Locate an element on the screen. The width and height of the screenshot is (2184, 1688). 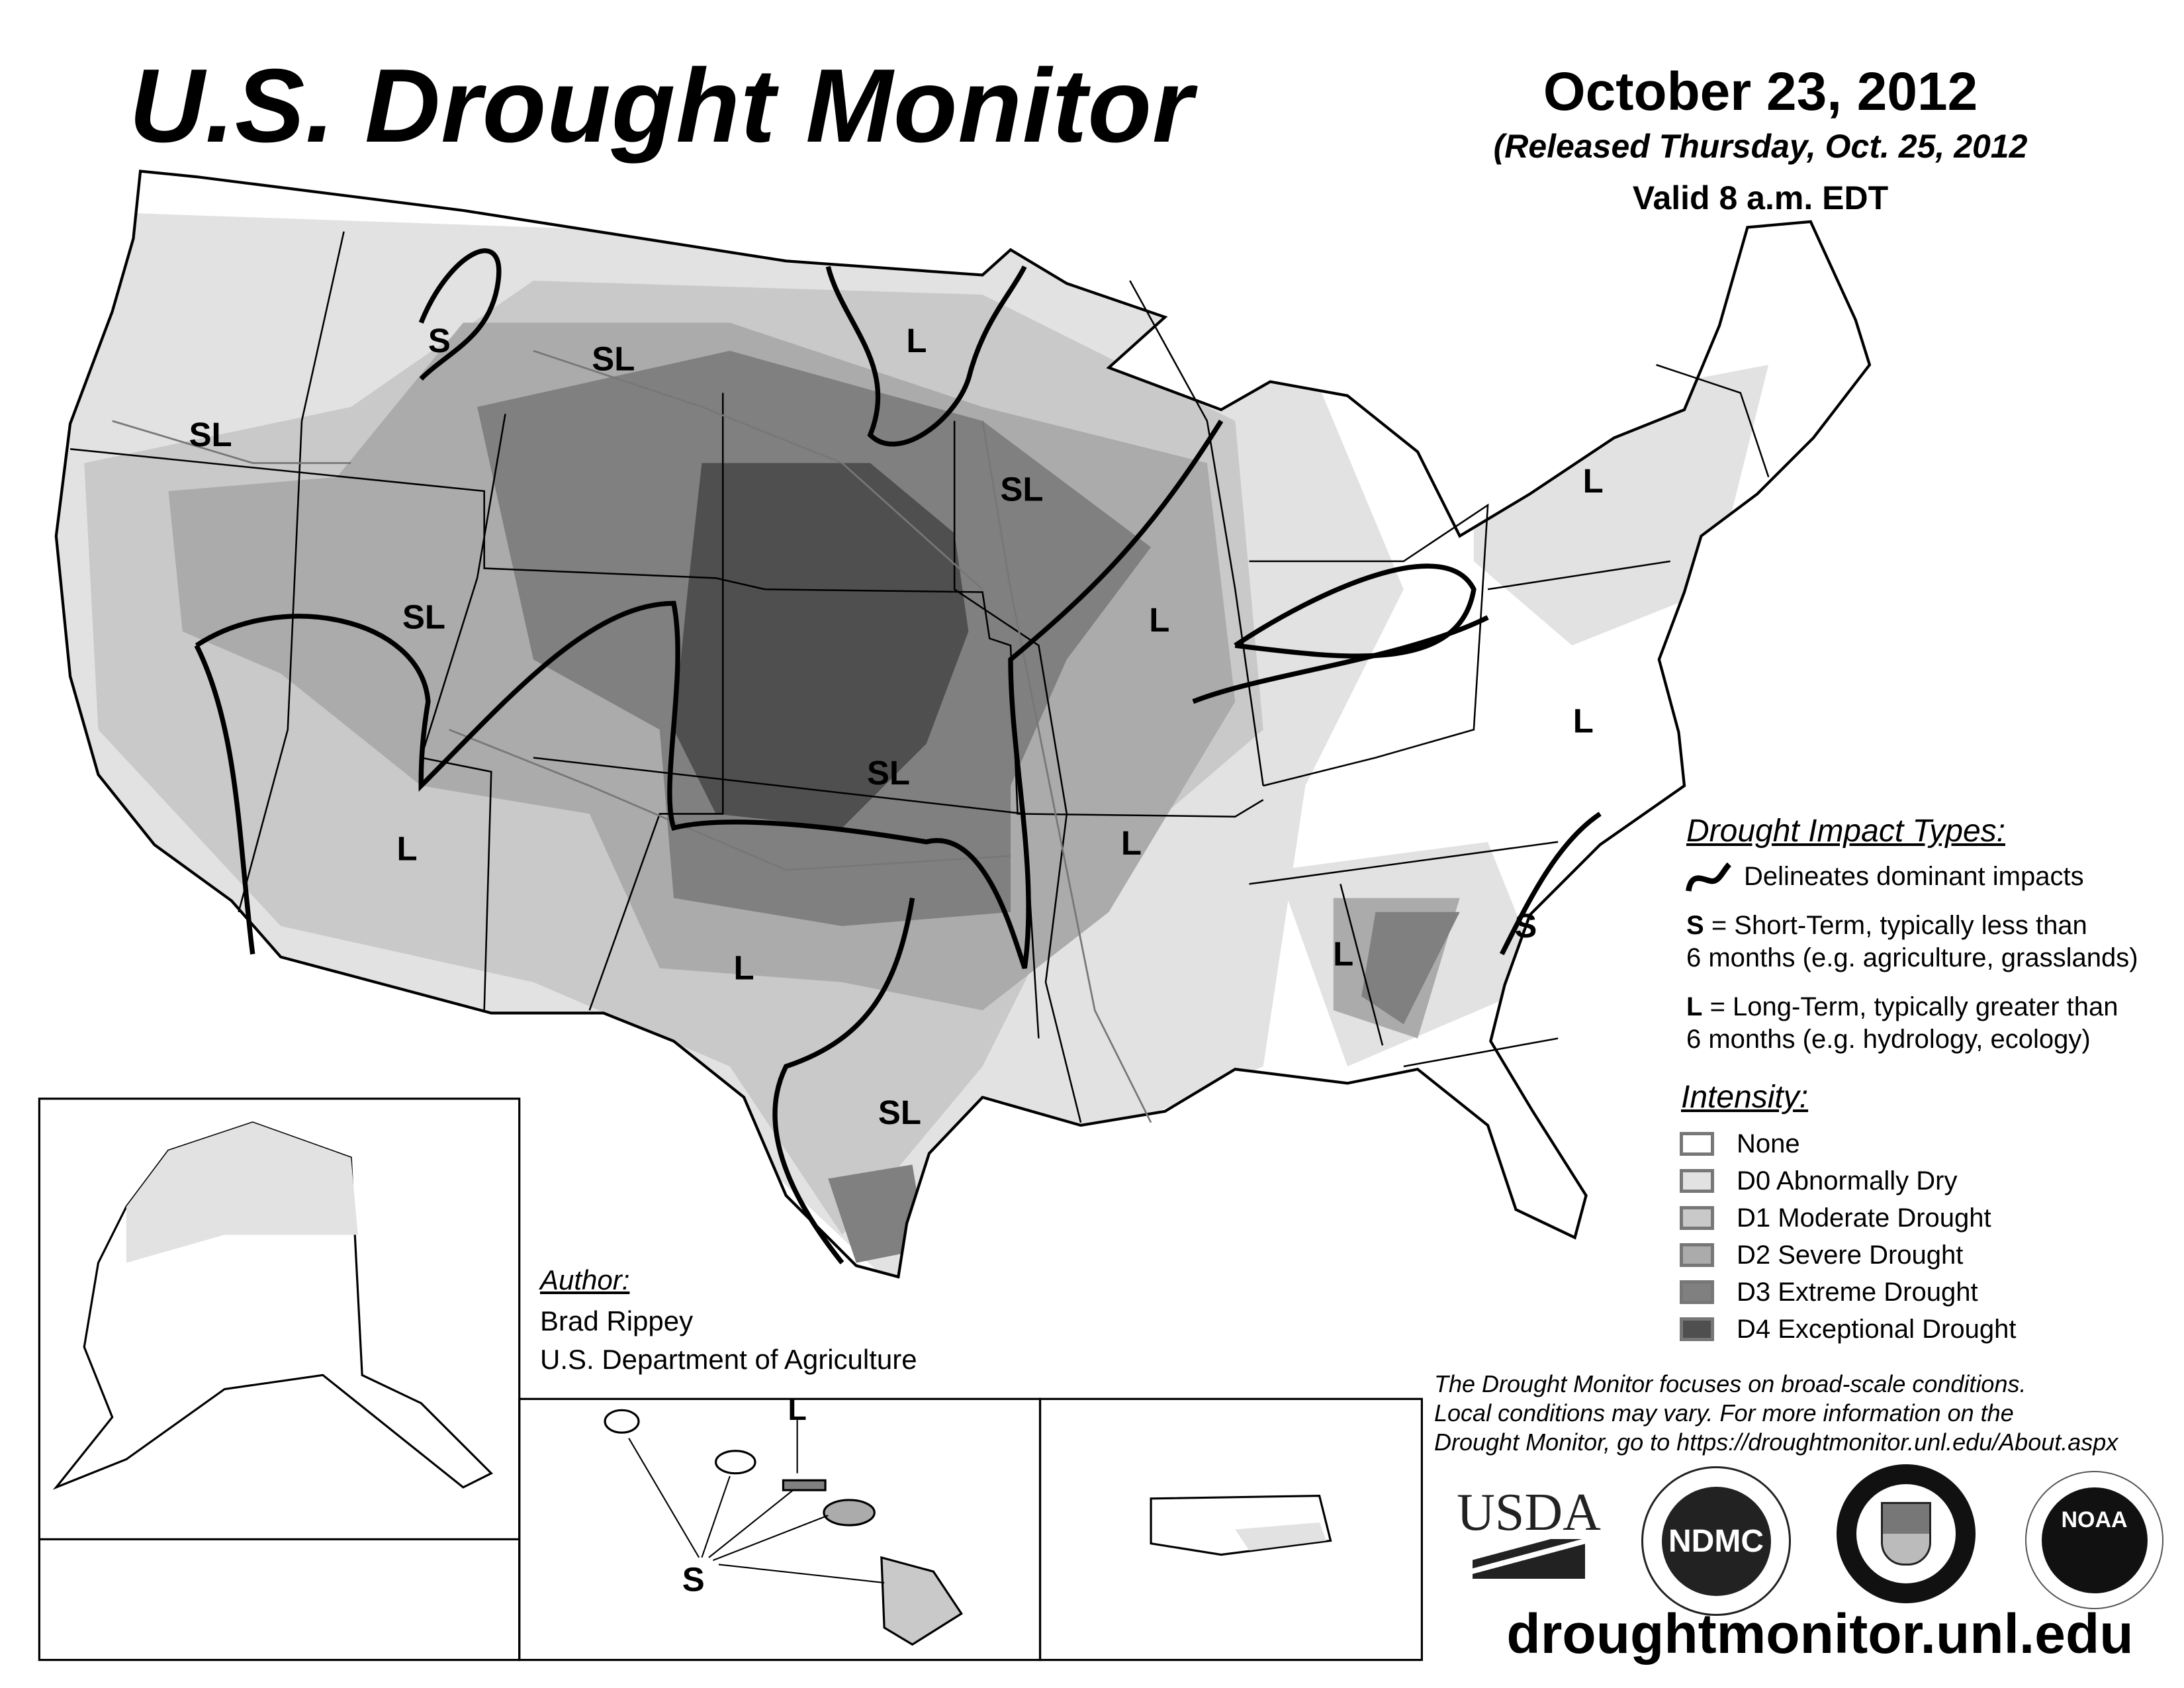
intensity-label: D2 Severe Drought is located at coordinates (1851, 1255).